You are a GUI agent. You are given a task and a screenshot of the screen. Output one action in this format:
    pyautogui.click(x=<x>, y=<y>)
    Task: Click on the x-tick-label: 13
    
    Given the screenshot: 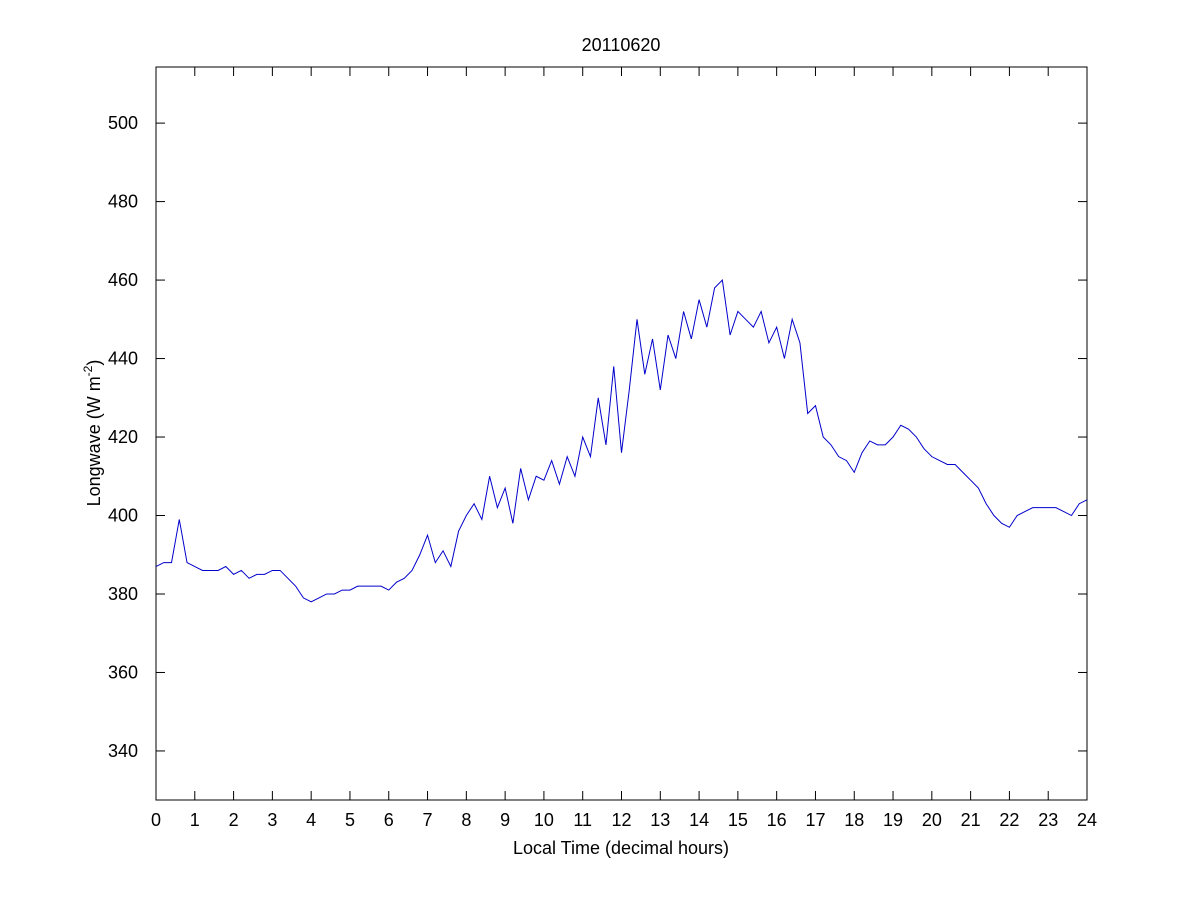 What is the action you would take?
    pyautogui.click(x=660, y=820)
    